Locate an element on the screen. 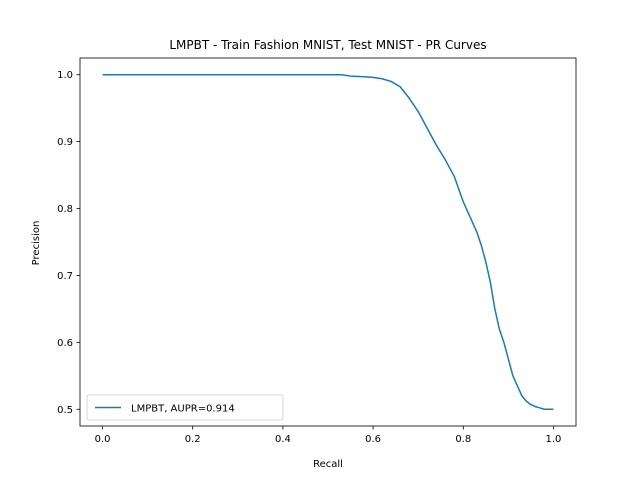  y-tick-label: 0.9 is located at coordinates (65, 142).